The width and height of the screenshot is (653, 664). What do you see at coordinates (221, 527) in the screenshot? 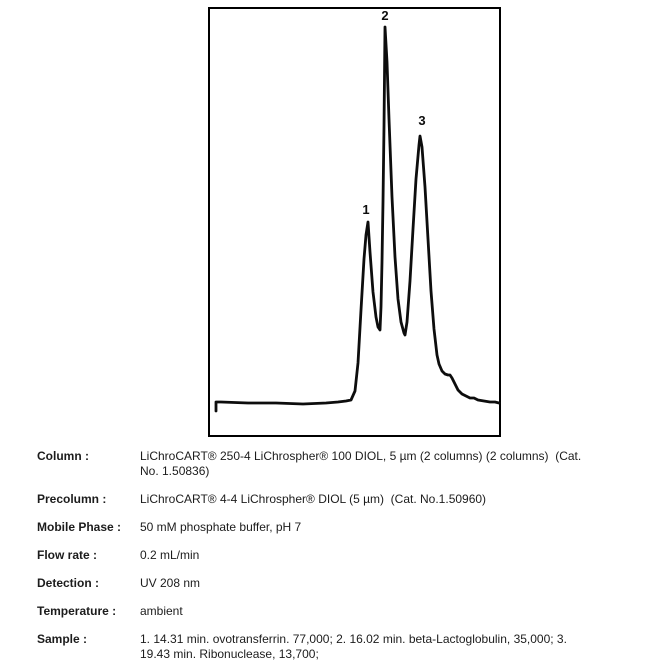
I see `spec-value-line: 50 mM phosphate buffer, pH 7` at bounding box center [221, 527].